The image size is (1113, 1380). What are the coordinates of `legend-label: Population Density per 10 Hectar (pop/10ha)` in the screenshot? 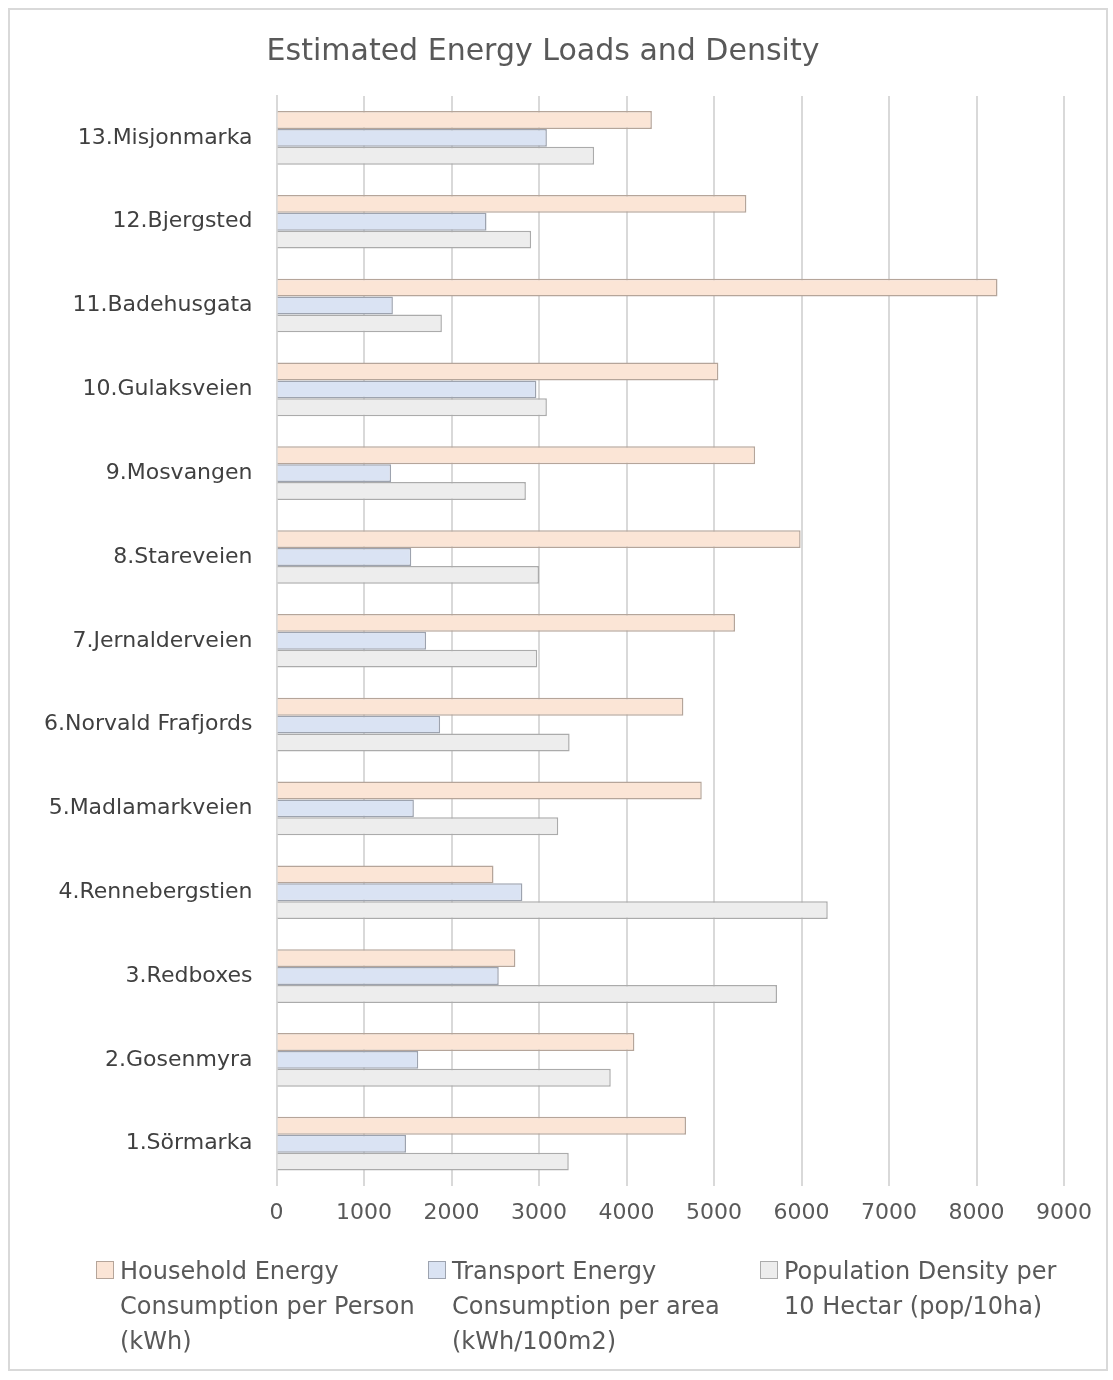 It's located at (921, 1289).